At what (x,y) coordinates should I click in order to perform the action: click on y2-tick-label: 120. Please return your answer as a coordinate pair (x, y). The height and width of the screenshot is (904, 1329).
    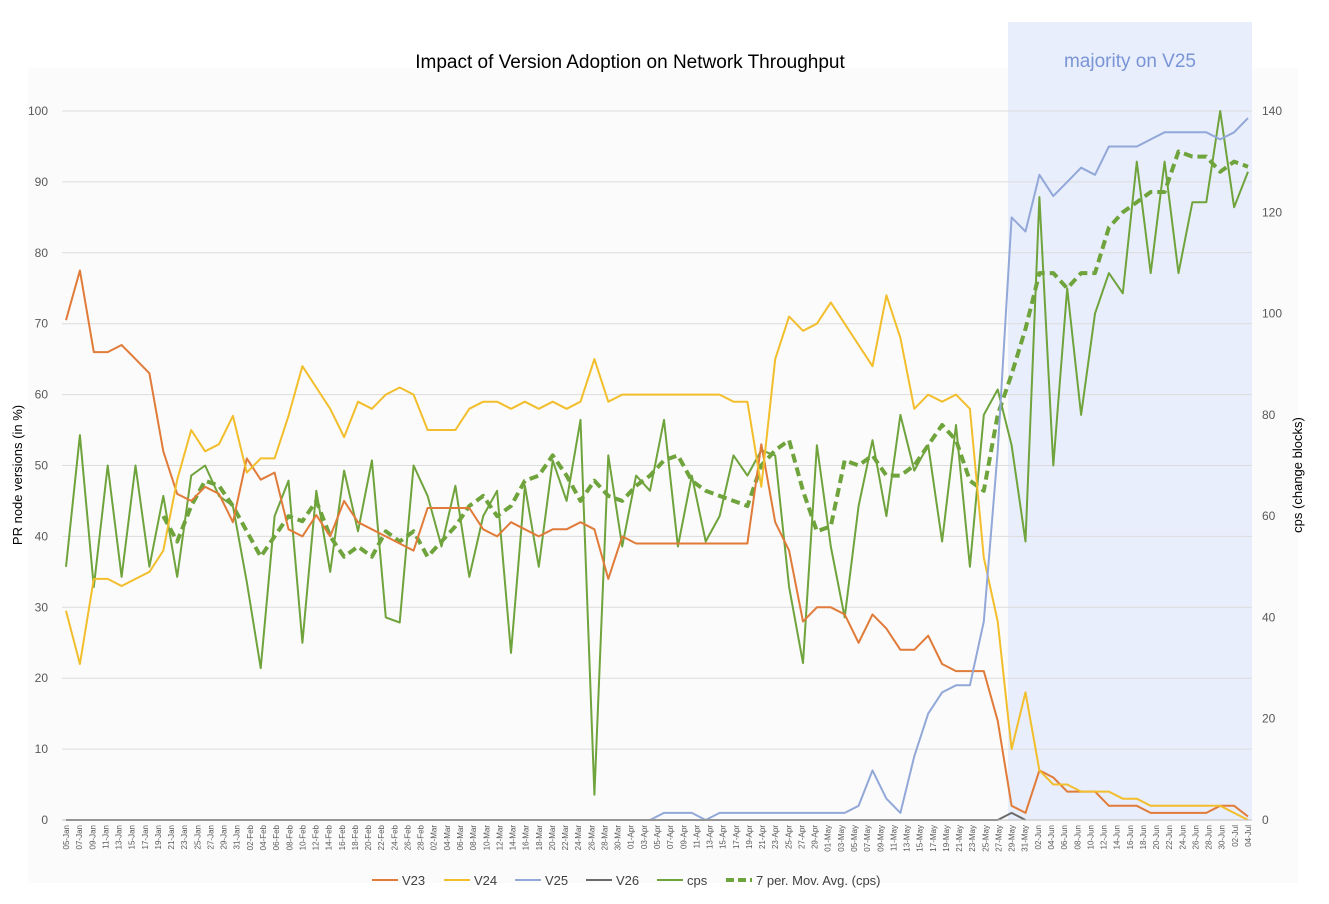
    Looking at the image, I should click on (1272, 212).